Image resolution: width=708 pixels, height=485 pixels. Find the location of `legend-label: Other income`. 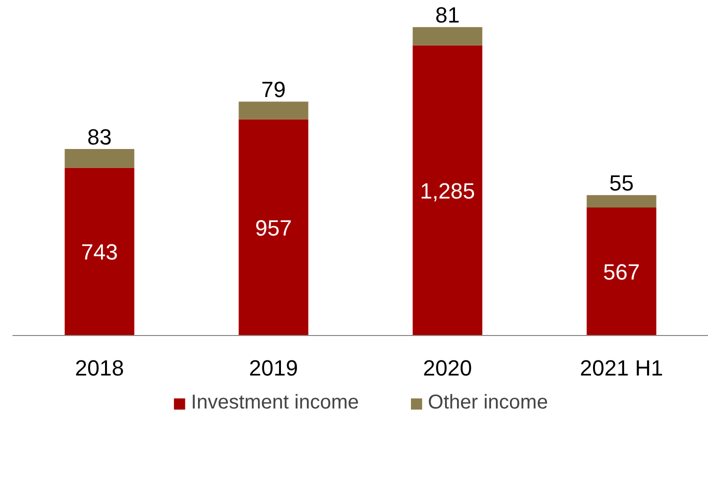

legend-label: Other income is located at coordinates (488, 403).